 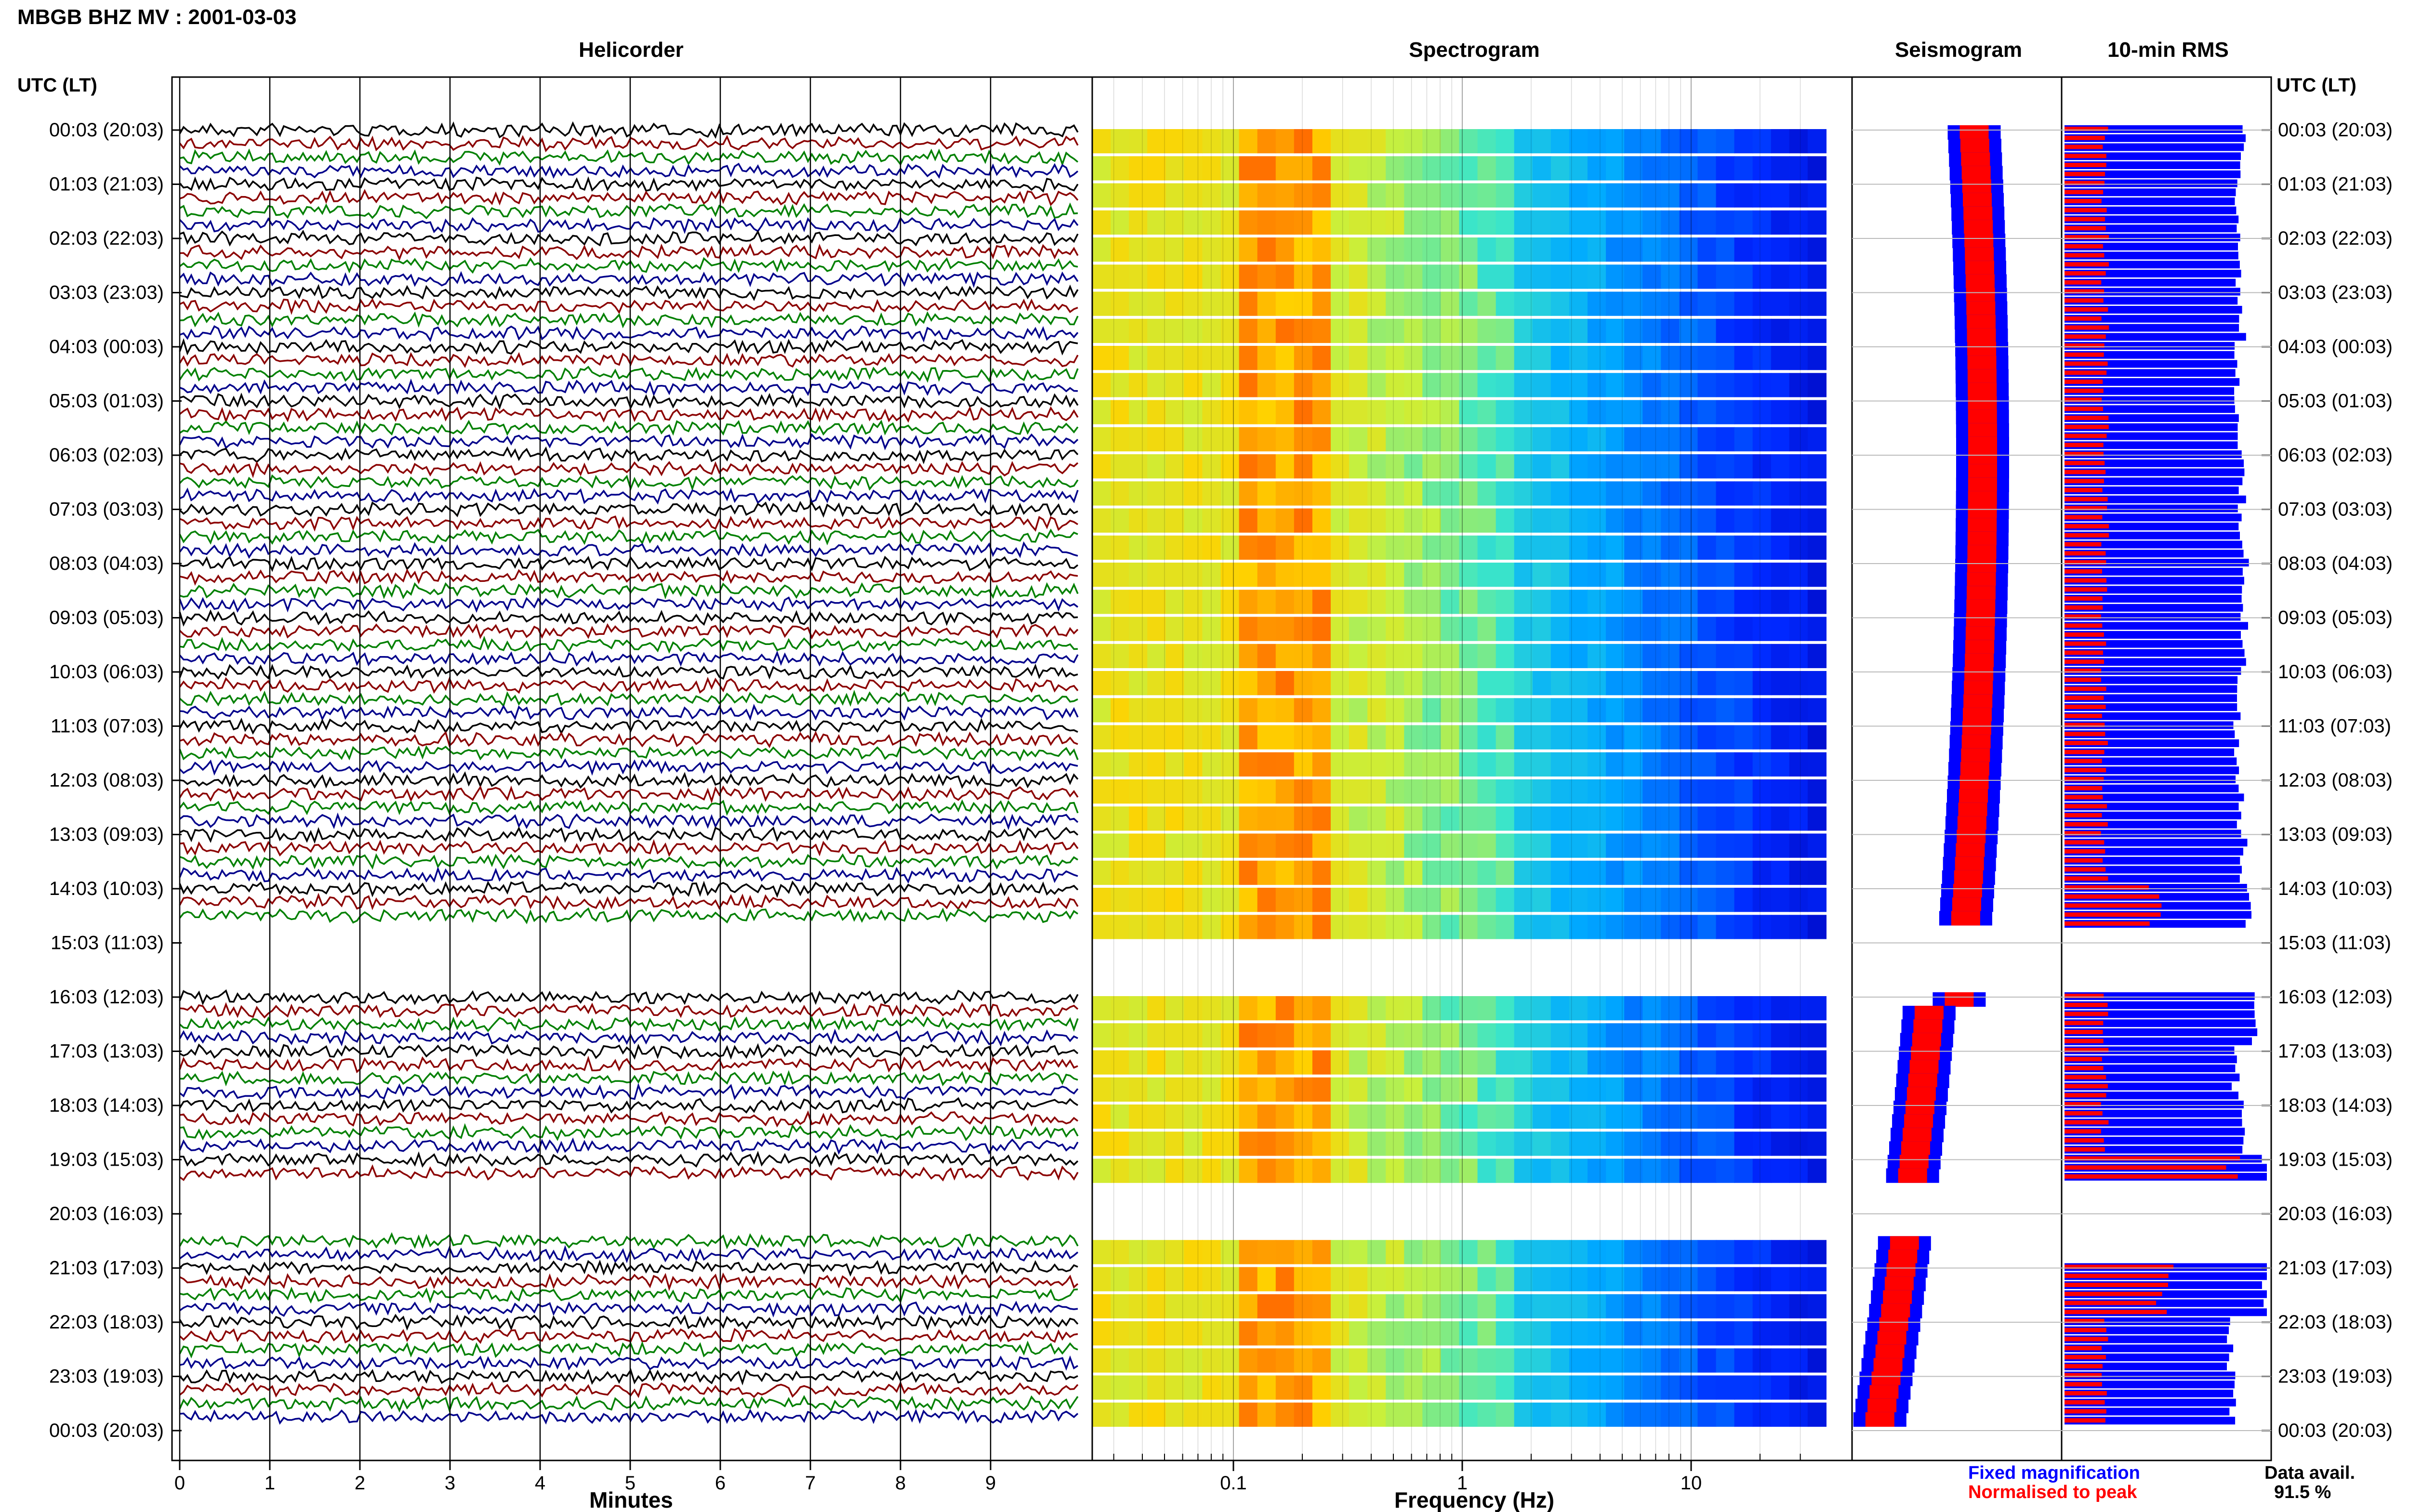 I want to click on time-label-left: 21:03 (17:03), so click(x=106, y=1268).